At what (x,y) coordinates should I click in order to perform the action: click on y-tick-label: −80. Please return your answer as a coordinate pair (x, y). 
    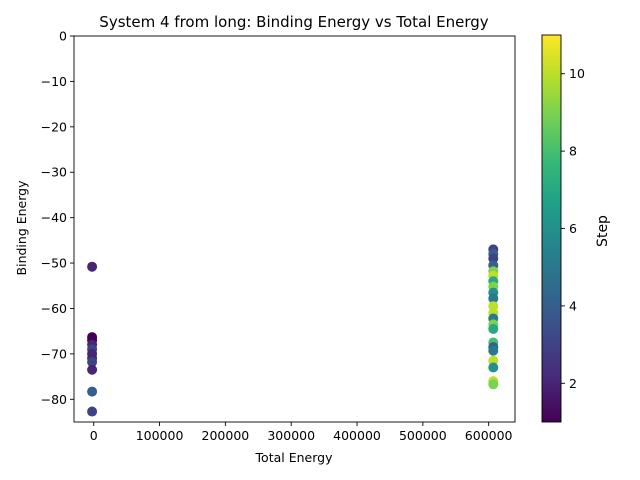
    Looking at the image, I should click on (54, 399).